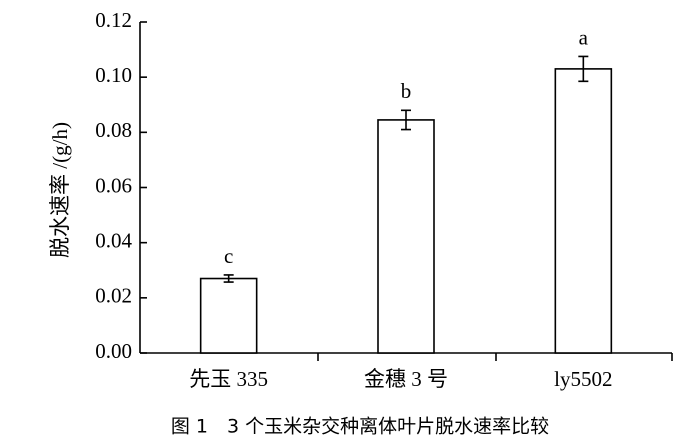 The image size is (700, 447). Describe the element at coordinates (113, 240) in the screenshot. I see `y-tick-label: 0.04` at that location.